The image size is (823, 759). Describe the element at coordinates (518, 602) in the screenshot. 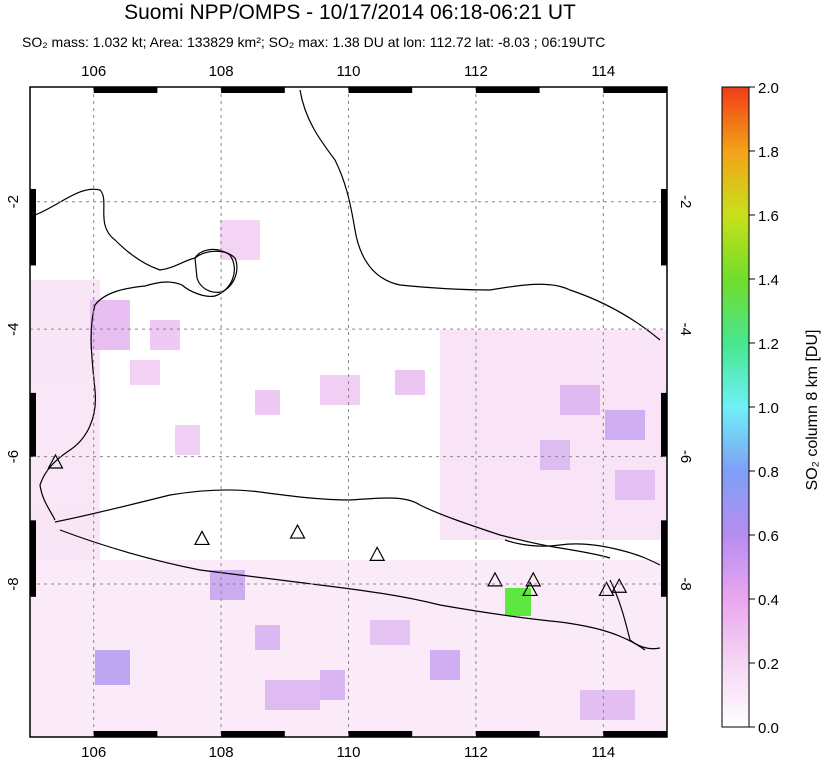

I see `so2-max-pixel` at that location.